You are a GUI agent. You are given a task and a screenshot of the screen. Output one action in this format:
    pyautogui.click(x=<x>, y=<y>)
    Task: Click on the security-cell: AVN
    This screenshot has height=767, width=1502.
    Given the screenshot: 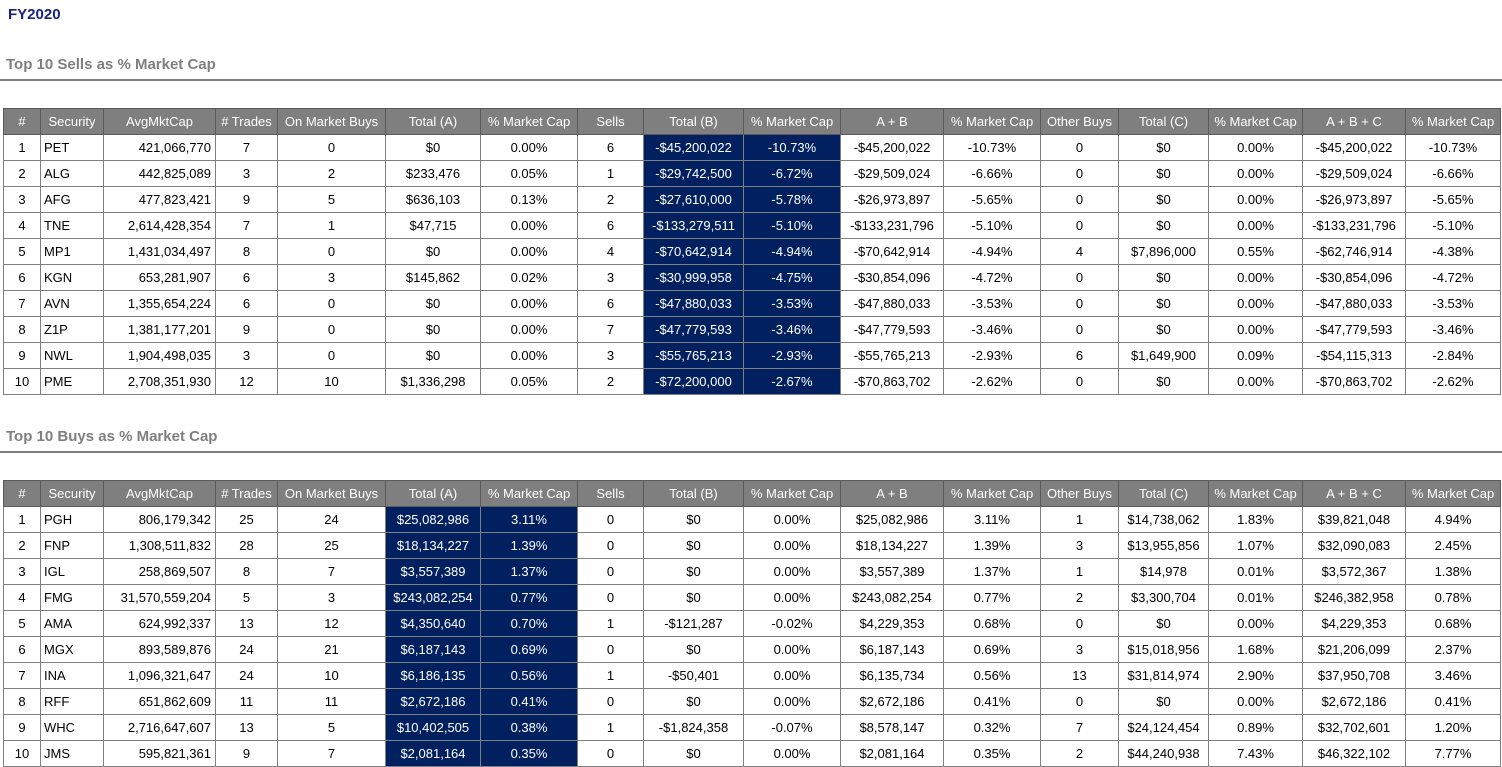 What is the action you would take?
    pyautogui.click(x=72, y=303)
    